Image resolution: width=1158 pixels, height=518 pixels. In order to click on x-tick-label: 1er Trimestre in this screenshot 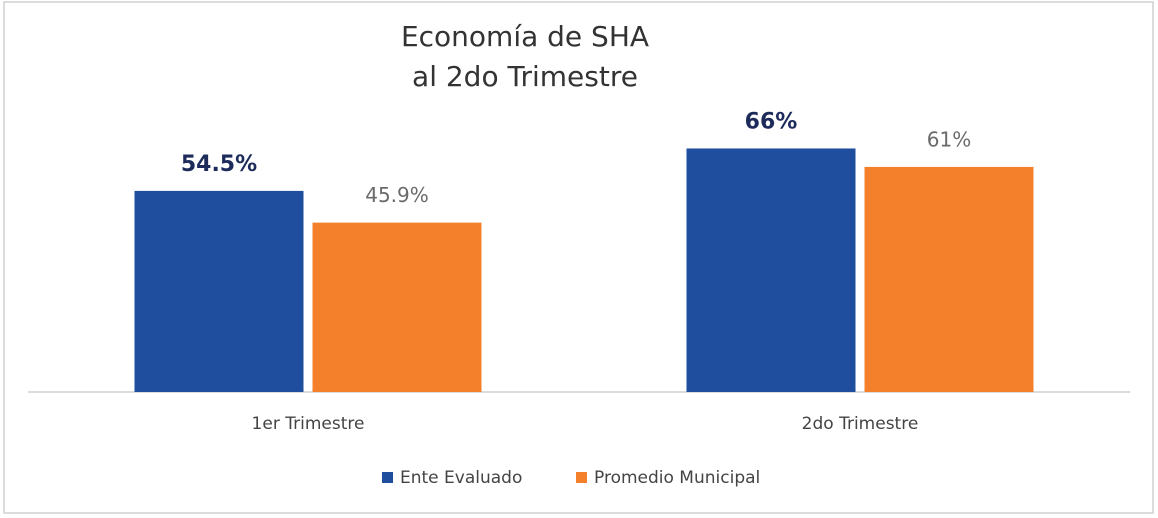, I will do `click(308, 424)`.